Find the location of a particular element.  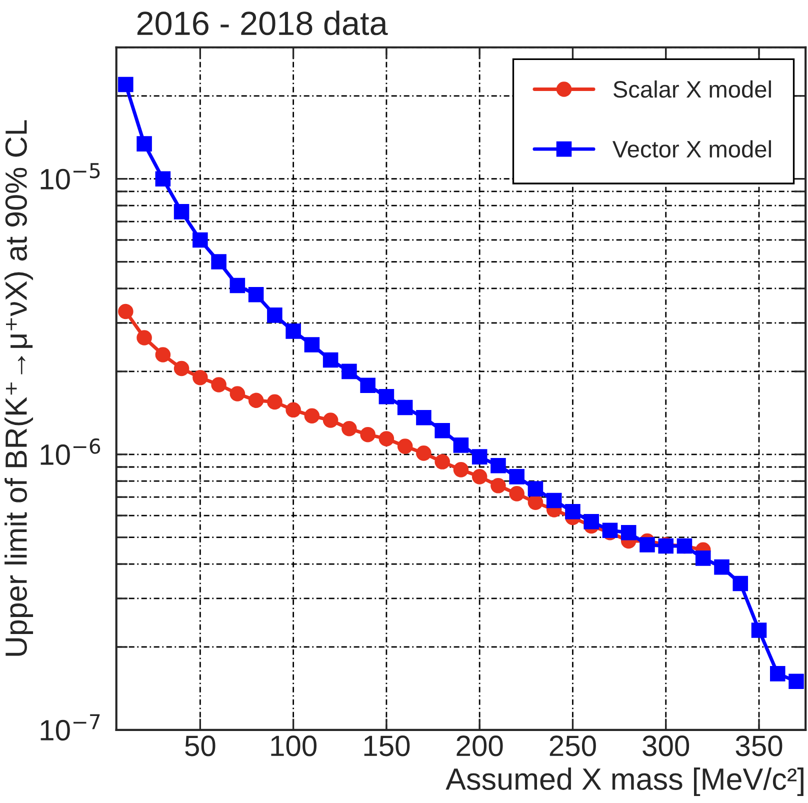

x-axis-title: Assumed X mass [MeV/c²] is located at coordinates (625, 782).